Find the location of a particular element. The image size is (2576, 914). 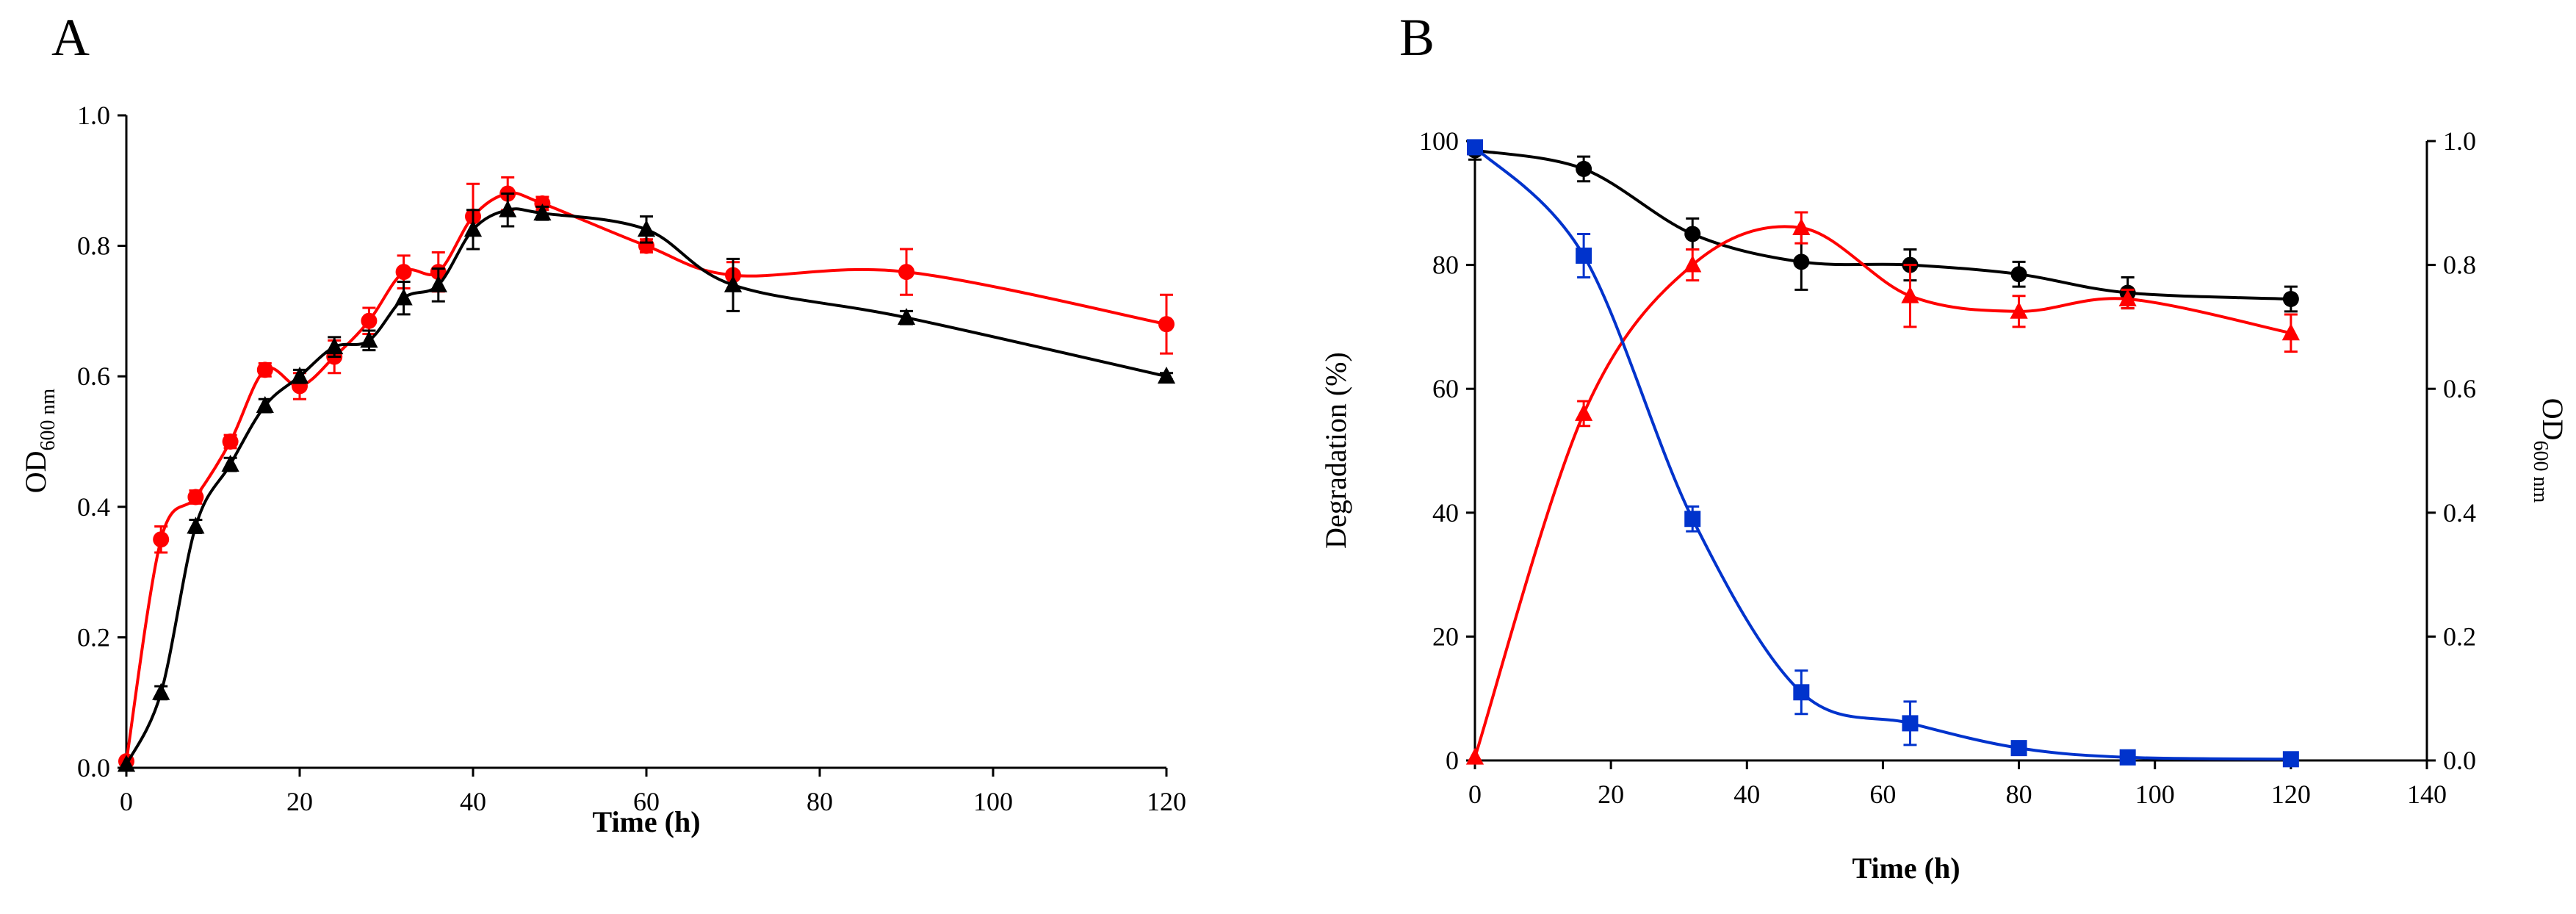

panel-a-x-ticks: 0 20 40 60 80 100 120 is located at coordinates (653, 792).